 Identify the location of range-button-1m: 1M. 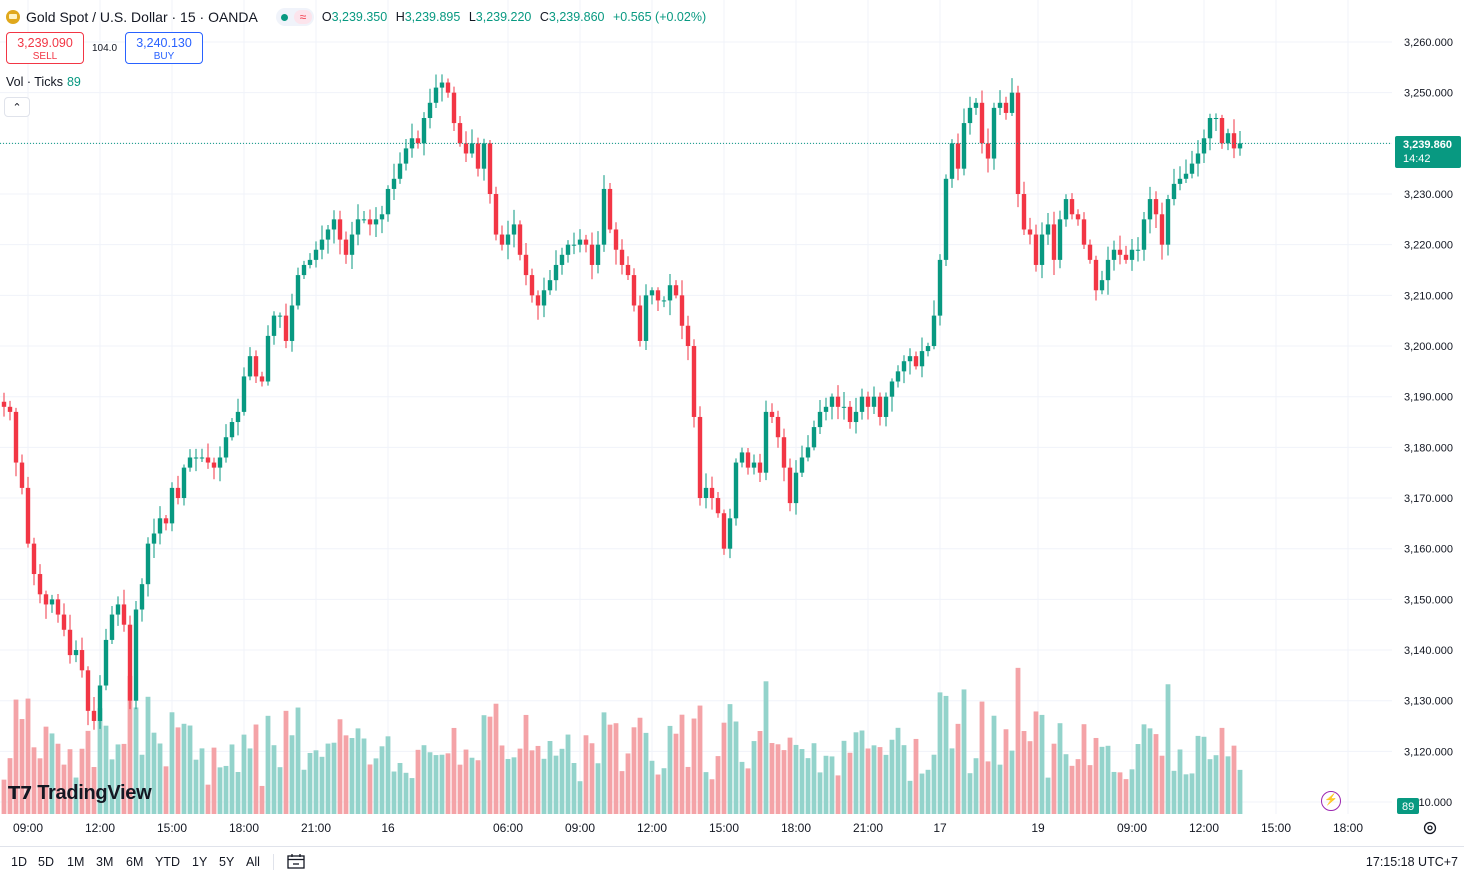
(76, 862).